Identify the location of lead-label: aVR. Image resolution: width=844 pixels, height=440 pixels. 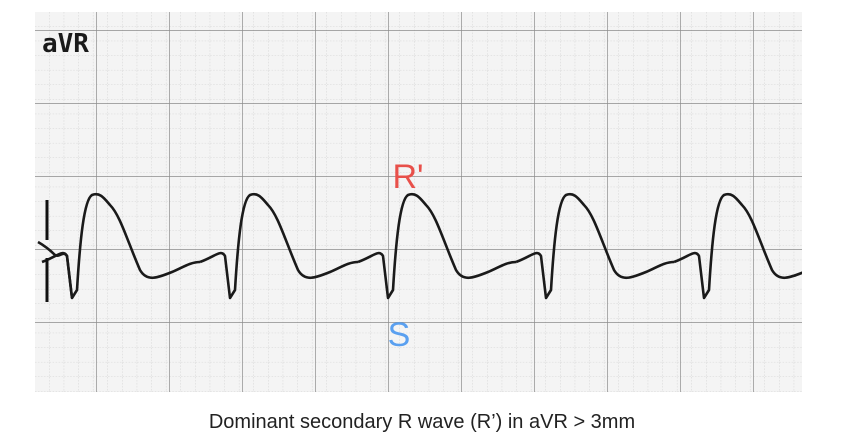
(65, 44).